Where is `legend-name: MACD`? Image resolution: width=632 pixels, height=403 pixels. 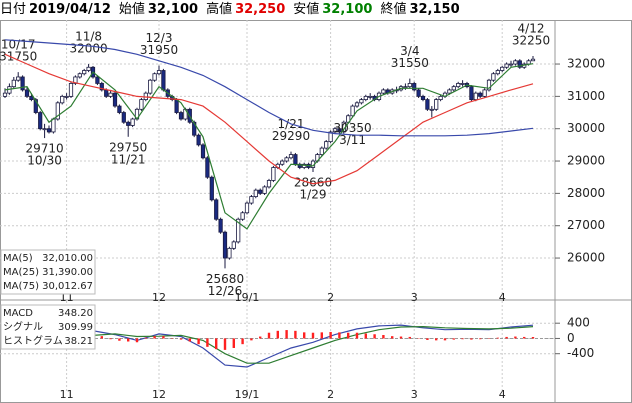
legend-name: MACD is located at coordinates (18, 313).